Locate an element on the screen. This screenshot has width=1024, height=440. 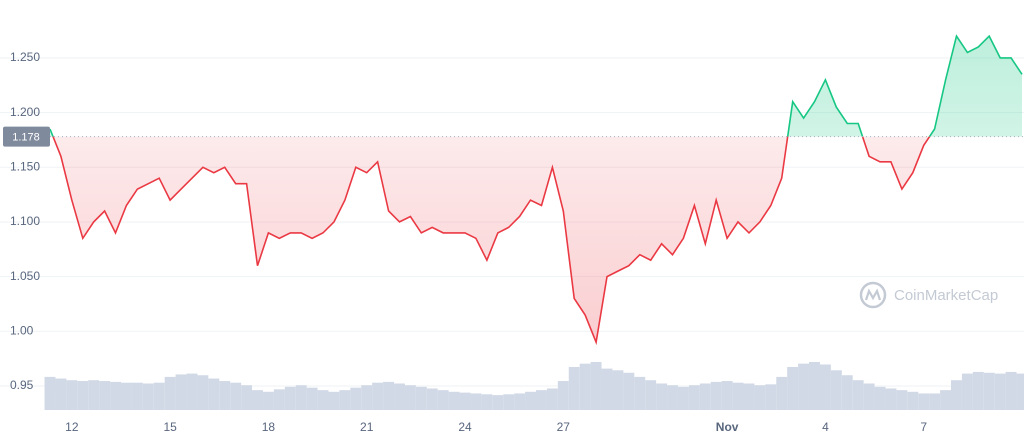
x-tick-label: 7 is located at coordinates (923, 427).